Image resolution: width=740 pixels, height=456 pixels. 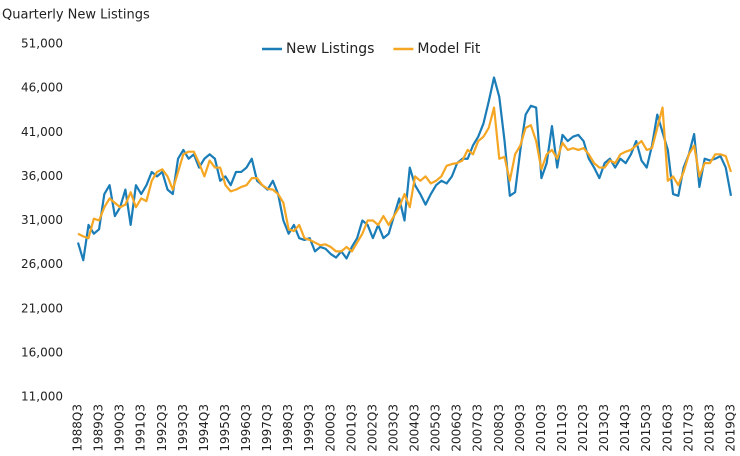 I want to click on x-tick-label: 2011Q3, so click(x=562, y=428).